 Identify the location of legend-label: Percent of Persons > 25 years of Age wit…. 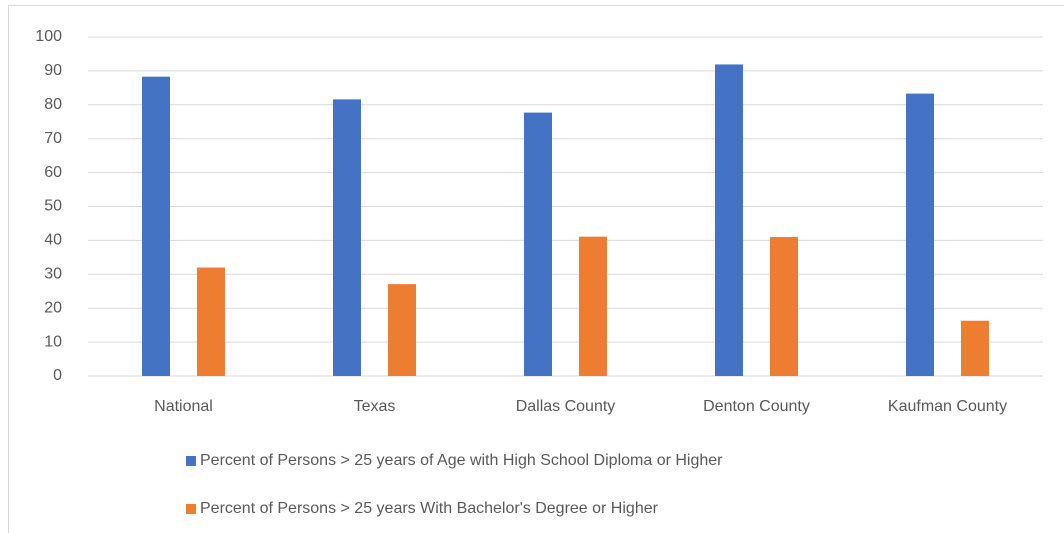
(461, 460).